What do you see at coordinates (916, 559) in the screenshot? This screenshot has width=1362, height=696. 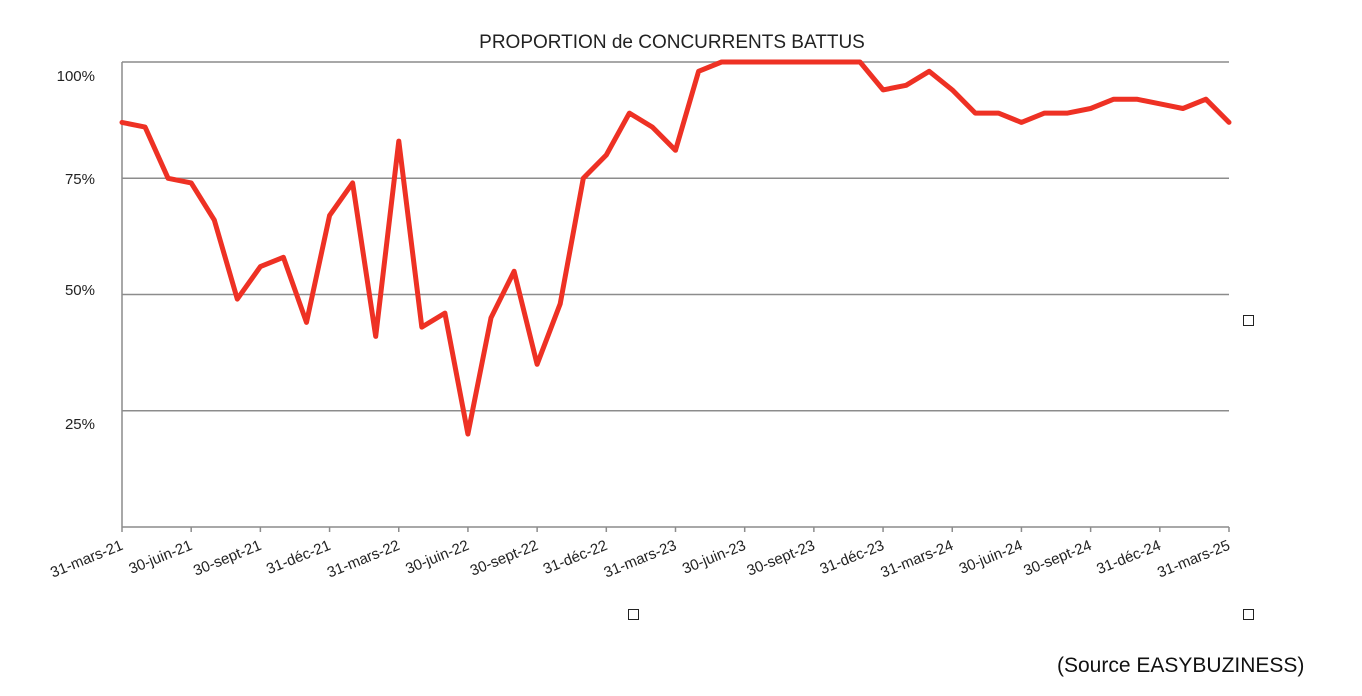 I see `x-tick-label: 31-mars-24` at bounding box center [916, 559].